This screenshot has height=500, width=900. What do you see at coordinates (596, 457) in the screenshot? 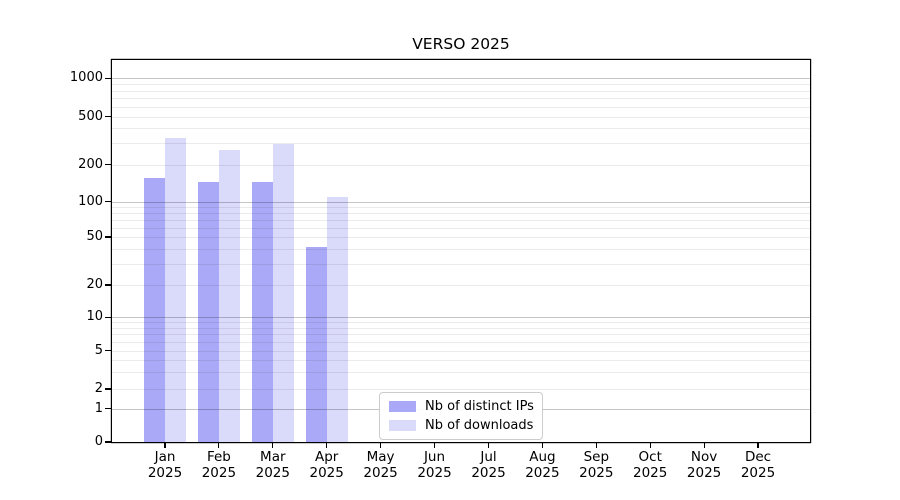
I see `x-tick-month: Sep` at bounding box center [596, 457].